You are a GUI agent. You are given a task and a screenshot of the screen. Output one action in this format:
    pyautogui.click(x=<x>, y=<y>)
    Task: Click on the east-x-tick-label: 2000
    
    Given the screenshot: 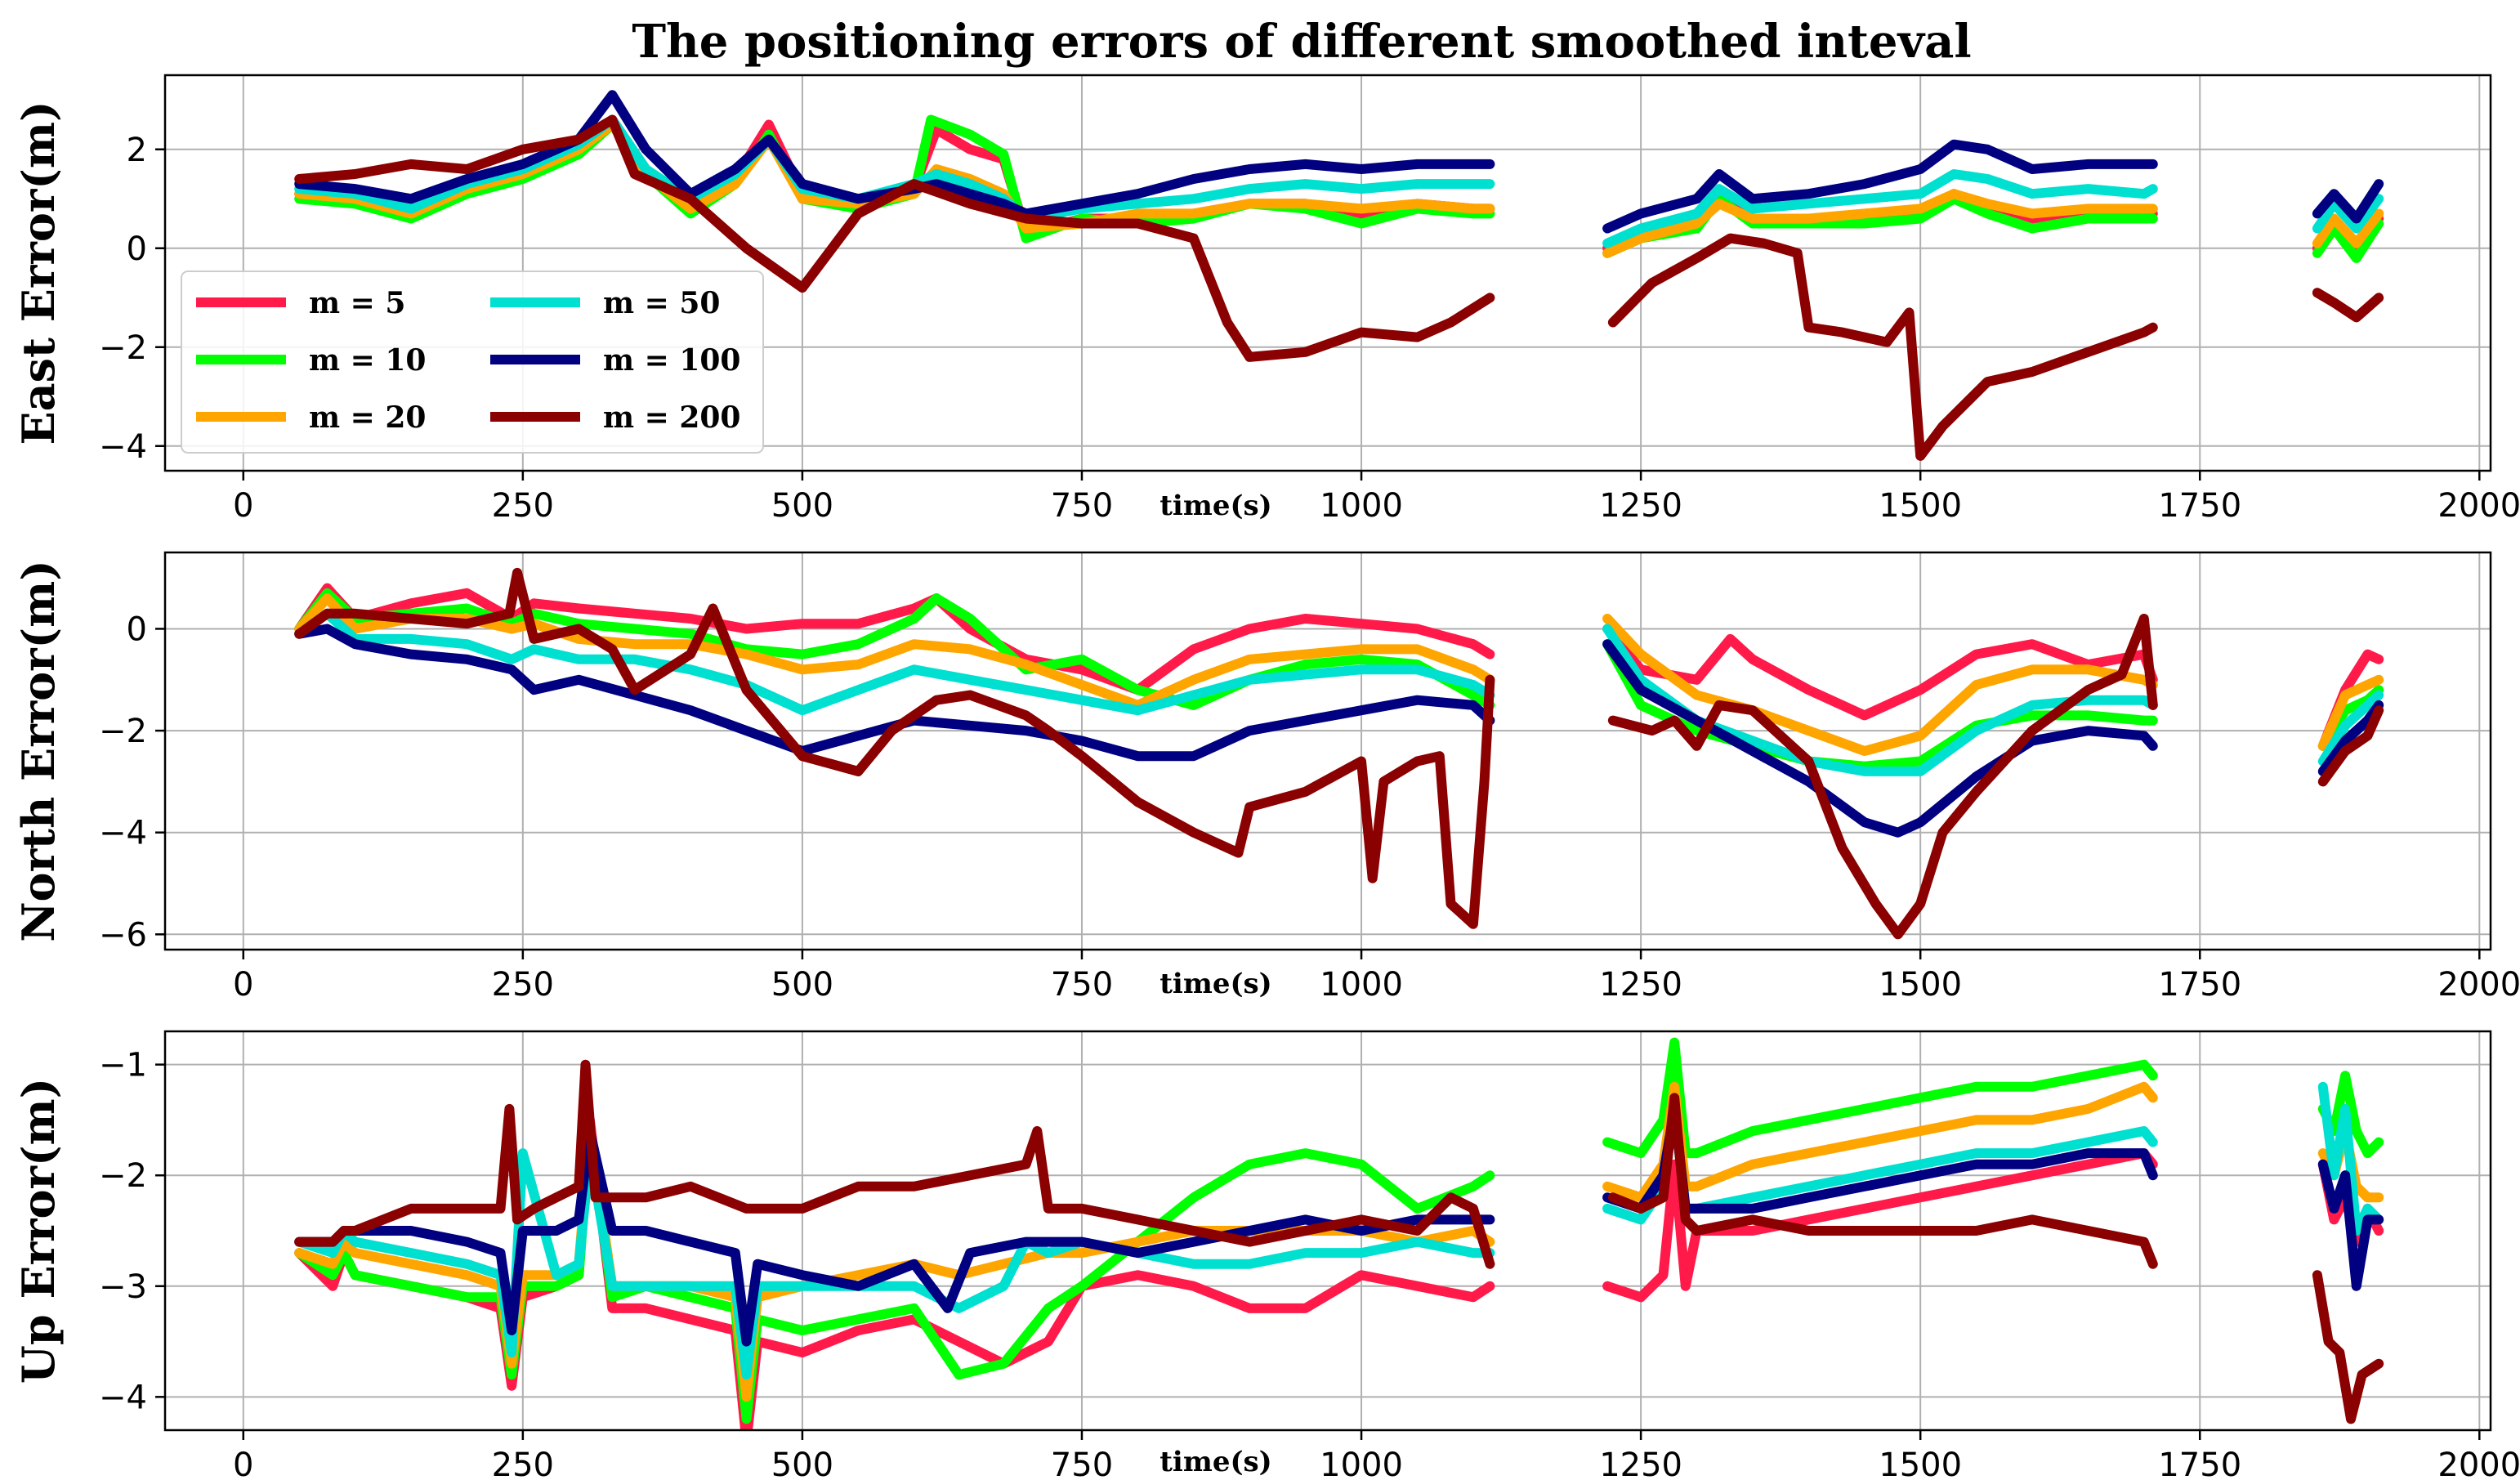 What is the action you would take?
    pyautogui.click(x=2478, y=506)
    